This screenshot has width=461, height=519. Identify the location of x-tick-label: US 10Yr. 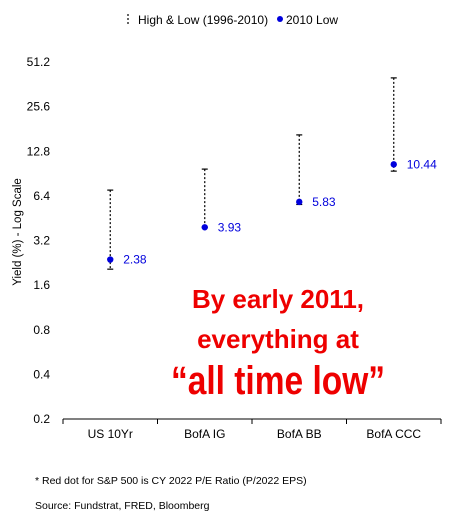
(110, 434).